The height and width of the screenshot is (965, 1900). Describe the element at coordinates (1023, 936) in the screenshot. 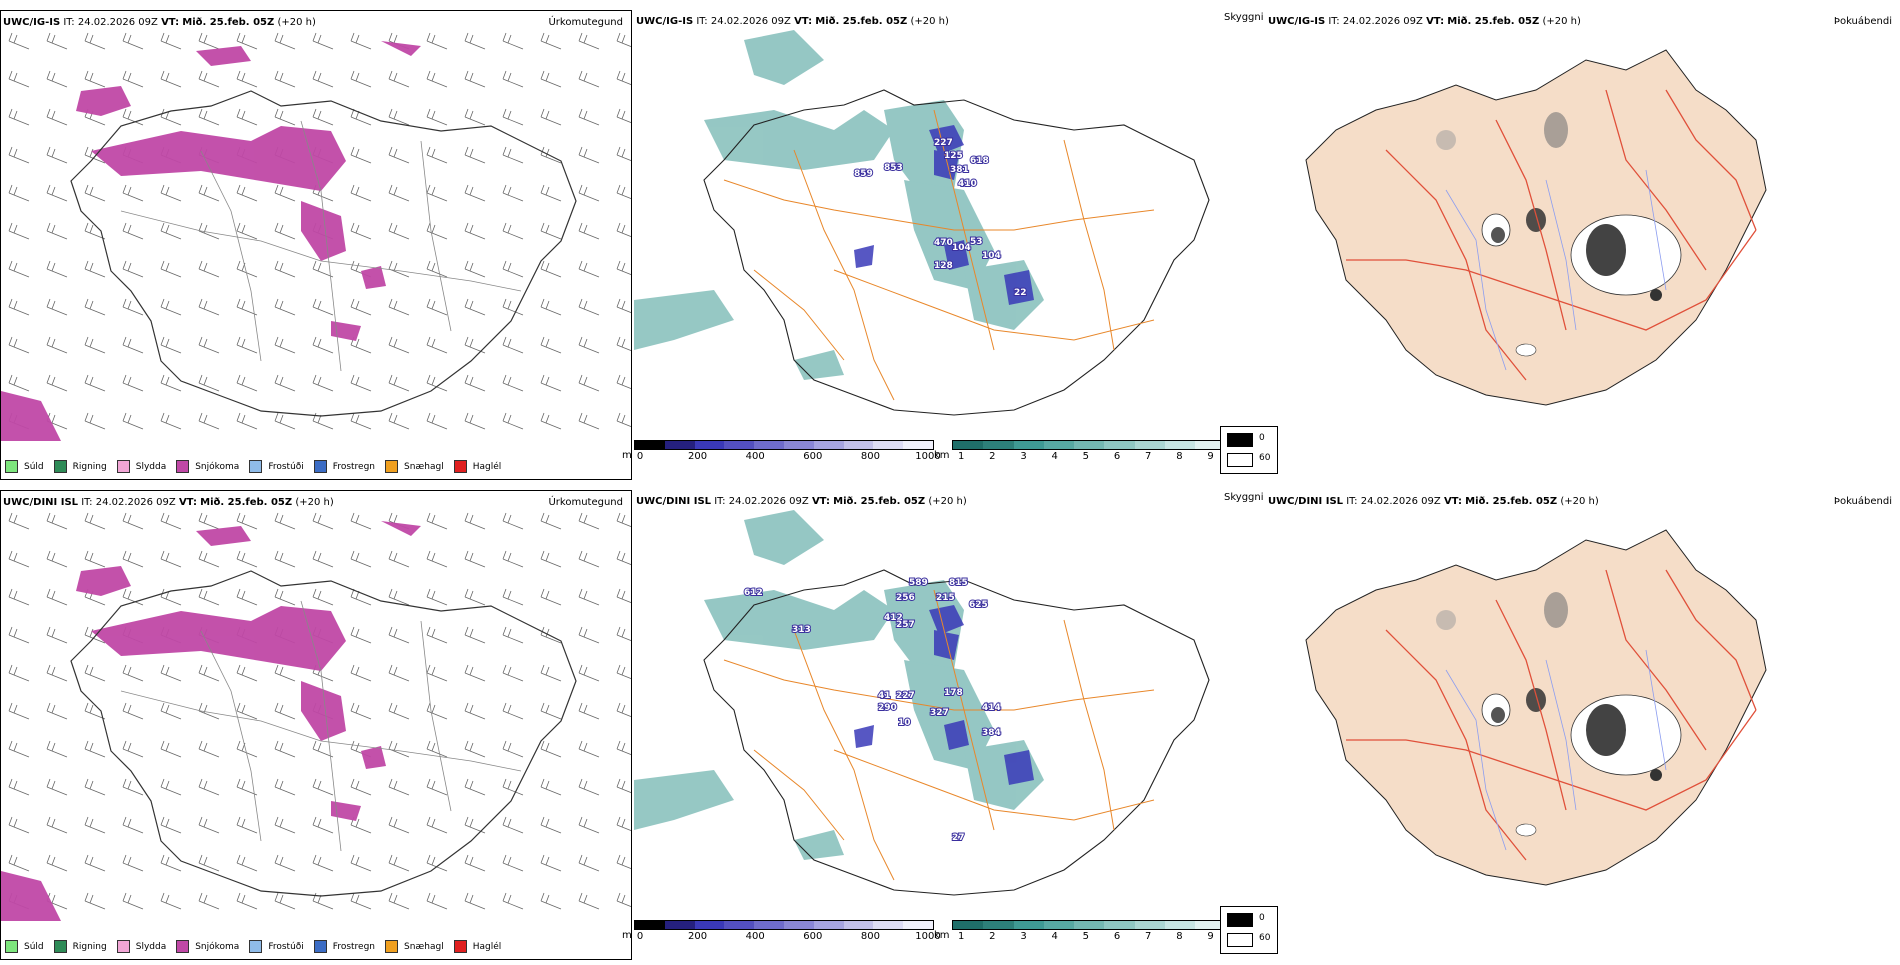

I see `visibility-tick: 3` at that location.